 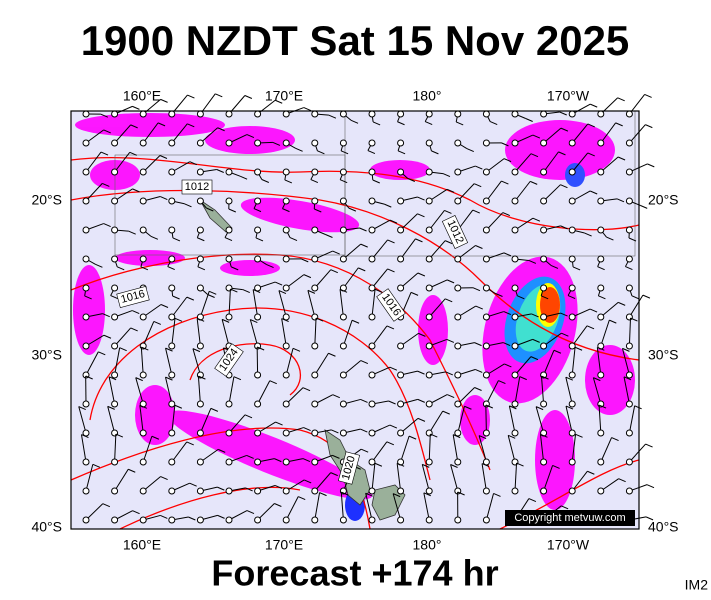 I want to click on isobar-label: 1016, so click(x=133, y=297).